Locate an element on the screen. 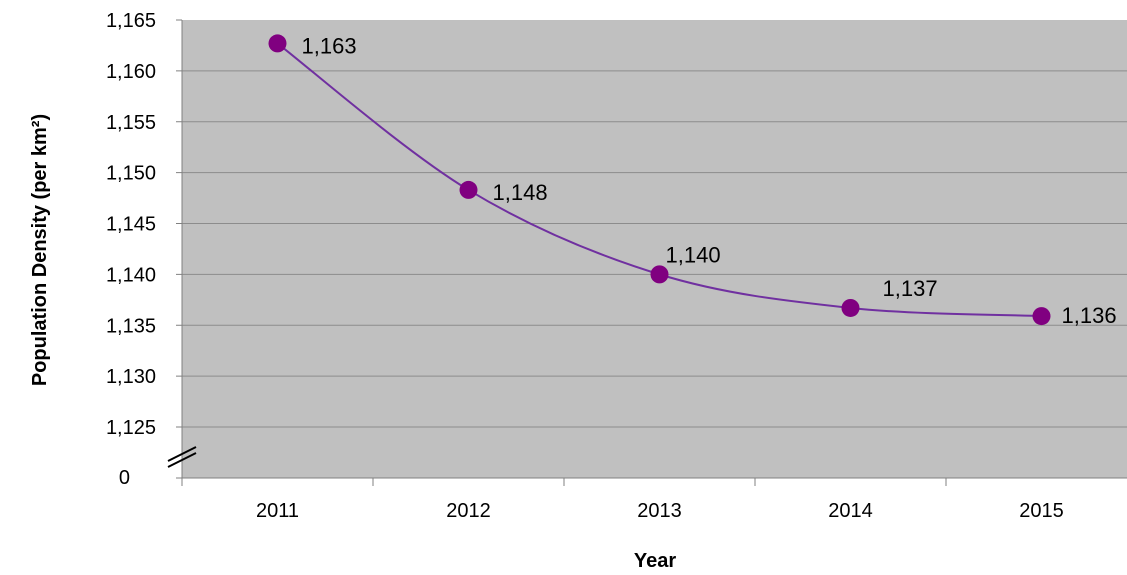 The width and height of the screenshot is (1127, 575). data-label: 1,136 is located at coordinates (1089, 315).